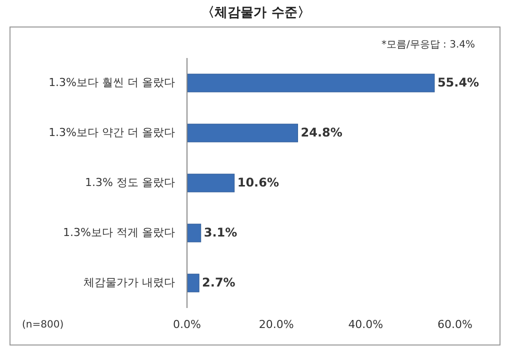 This screenshot has width=512, height=350. What do you see at coordinates (256, 13) in the screenshot?
I see `title: 〈체감물가 수준〉` at bounding box center [256, 13].